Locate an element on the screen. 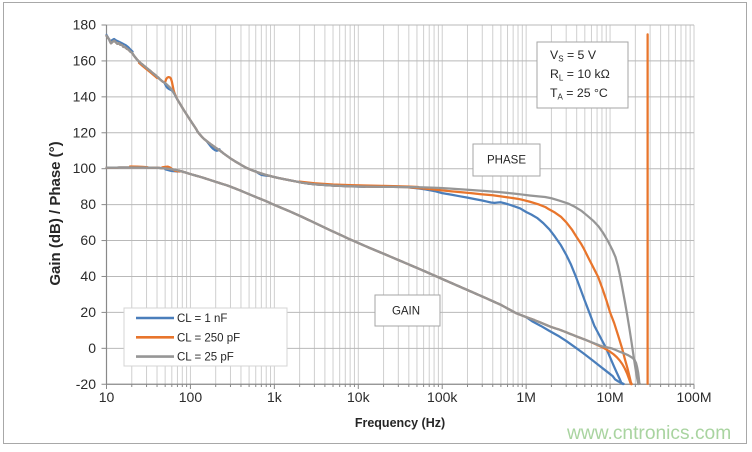 The image size is (752, 452). svg-text: 120 is located at coordinates (85, 132).